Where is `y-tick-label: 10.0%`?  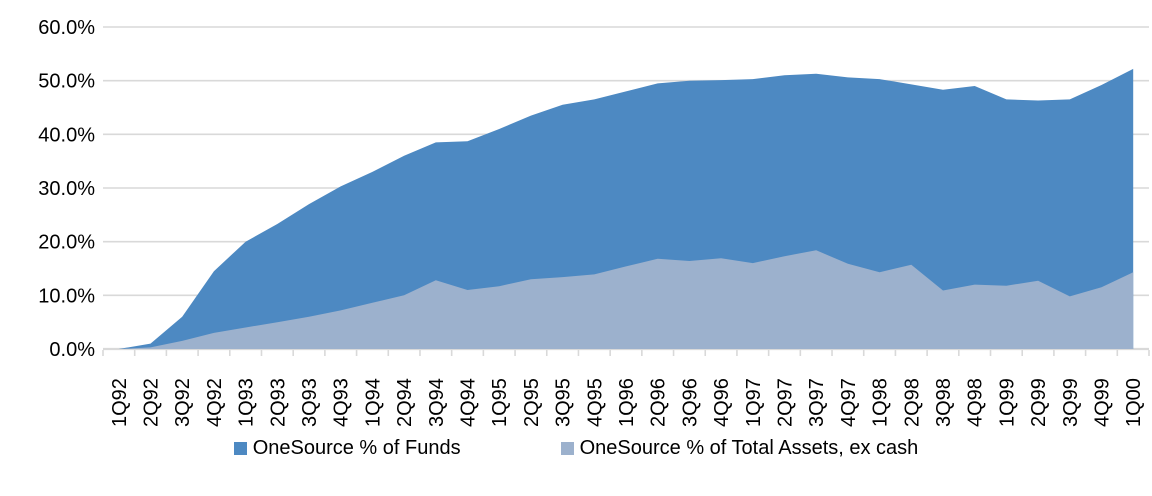 y-tick-label: 10.0% is located at coordinates (66, 296).